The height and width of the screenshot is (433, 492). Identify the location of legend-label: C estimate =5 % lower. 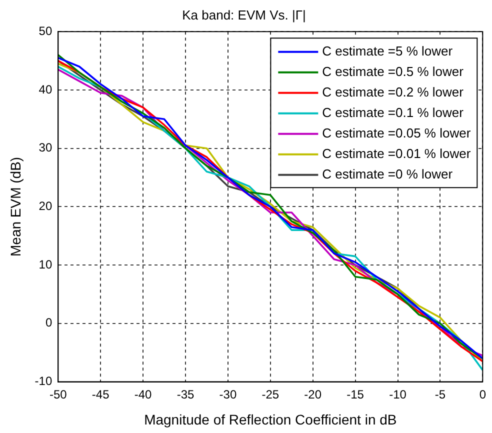
(388, 50).